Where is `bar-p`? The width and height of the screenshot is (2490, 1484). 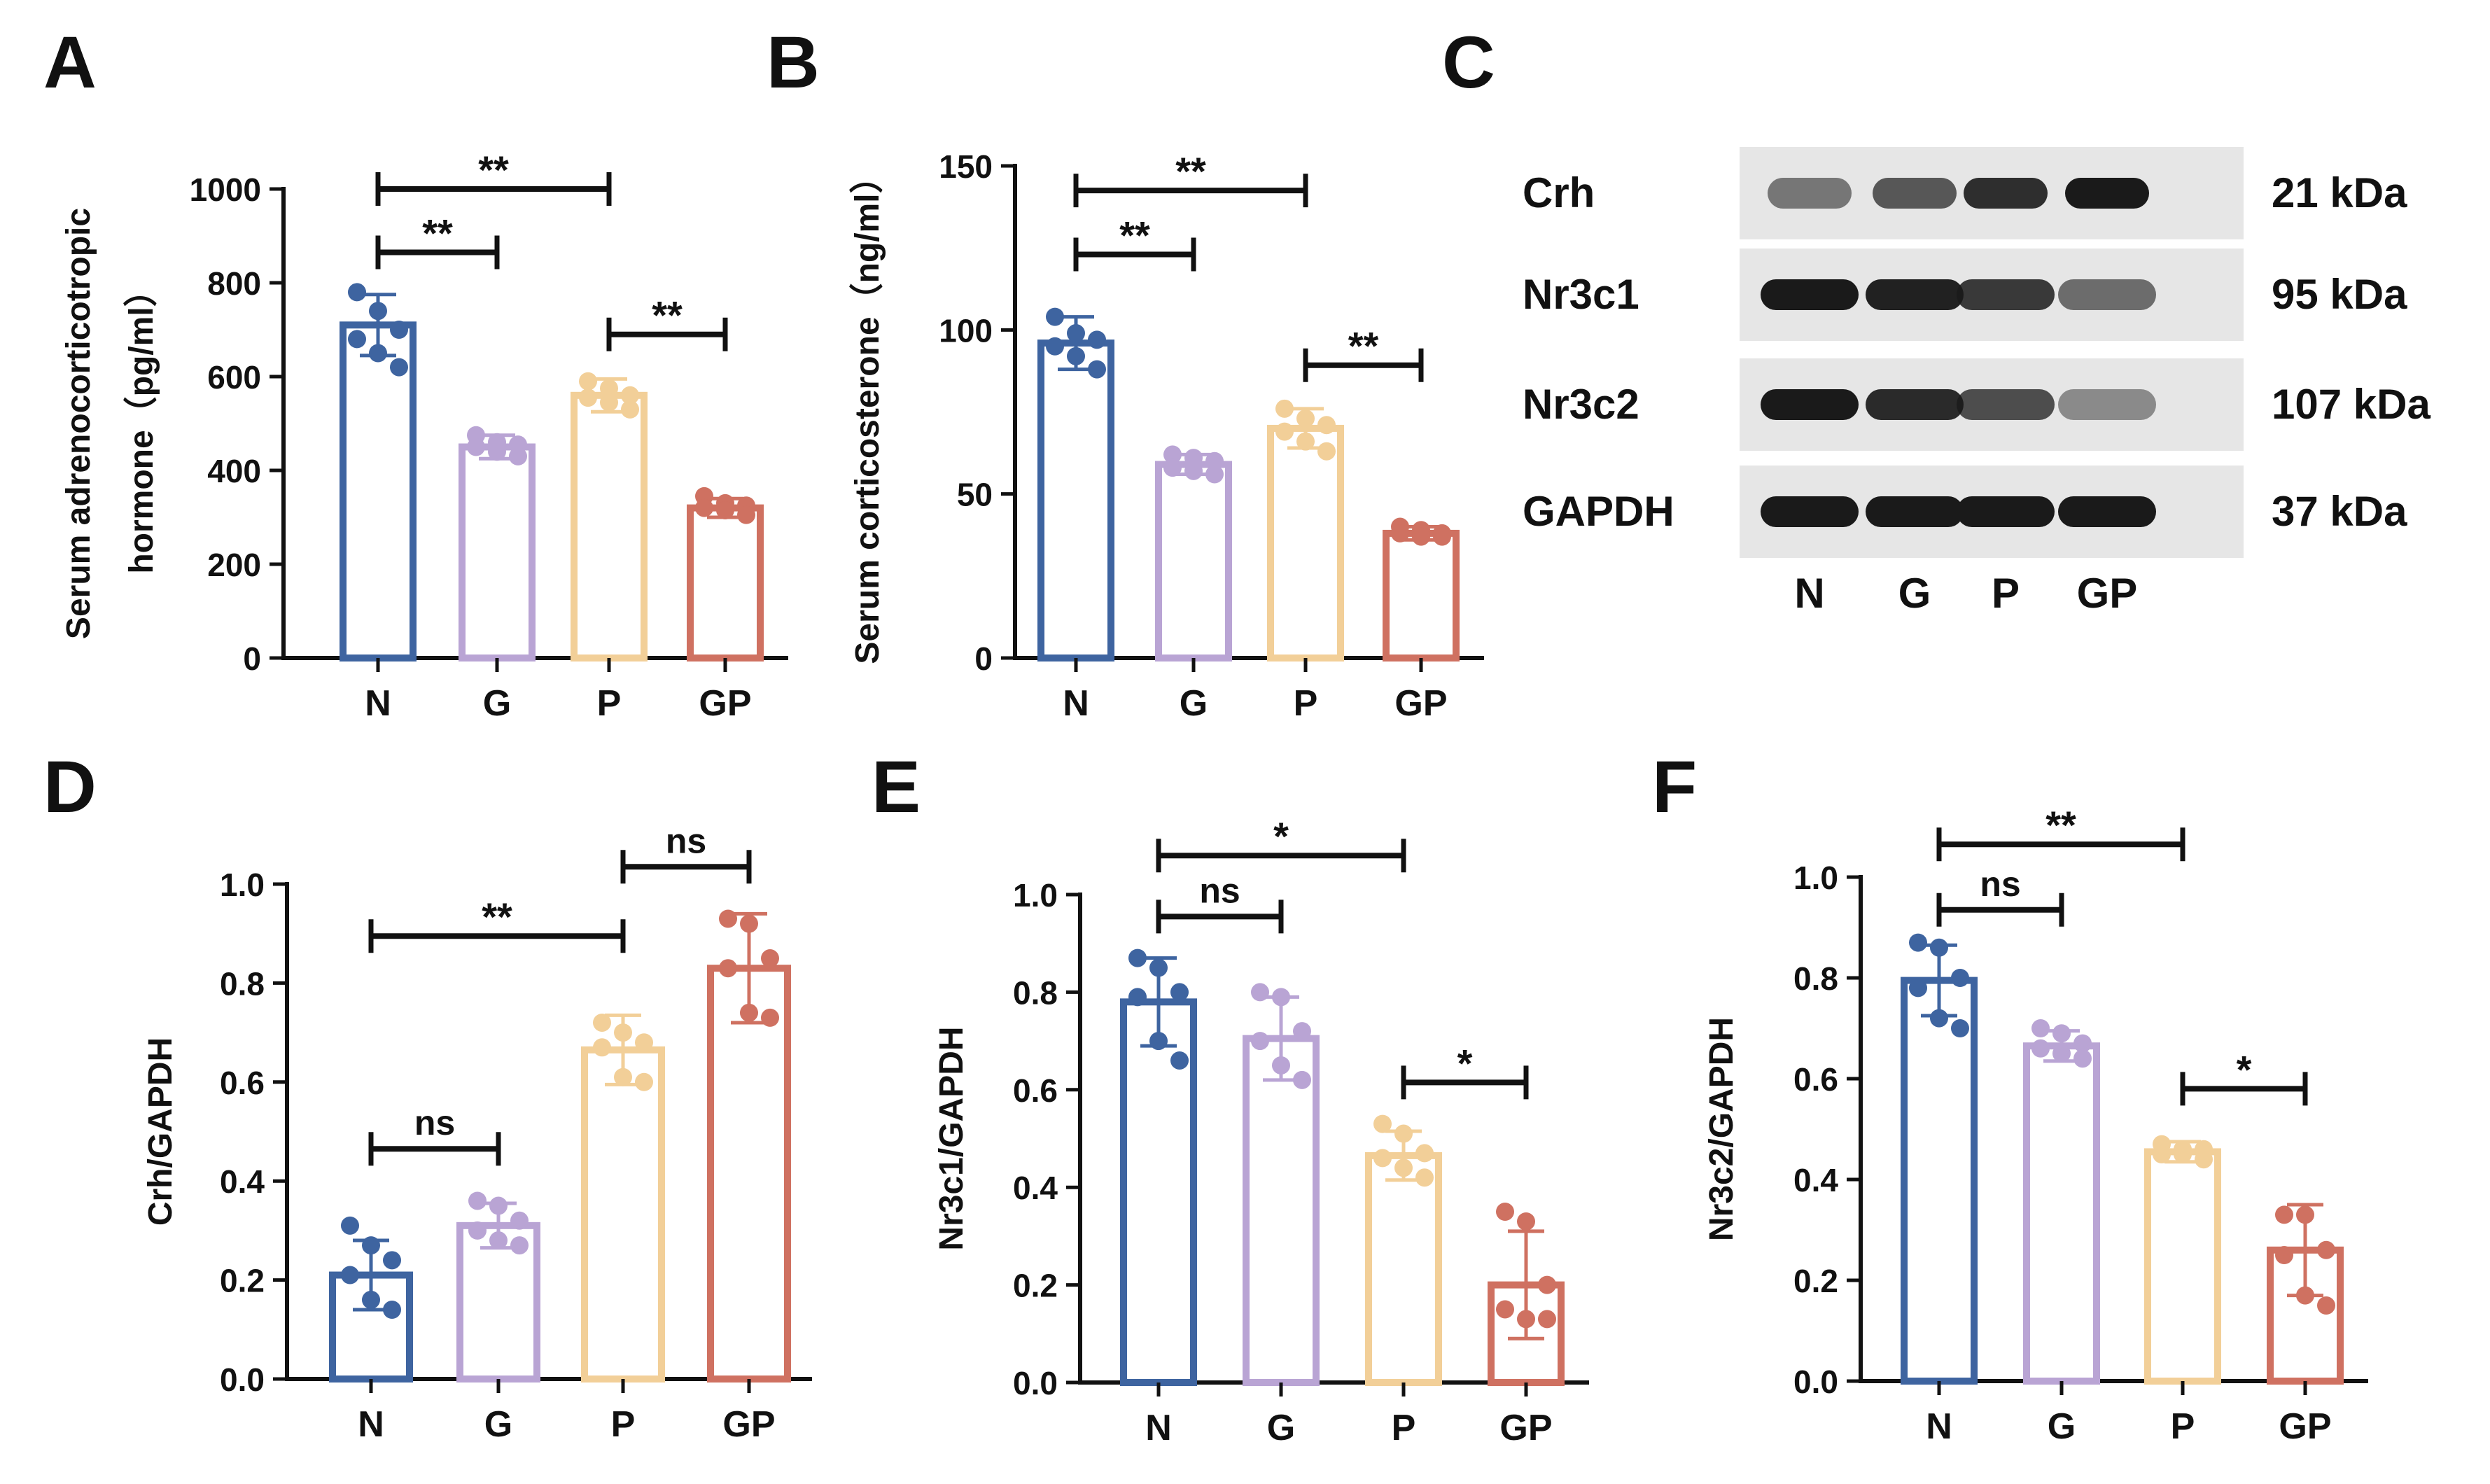 bar-p is located at coordinates (1306, 543).